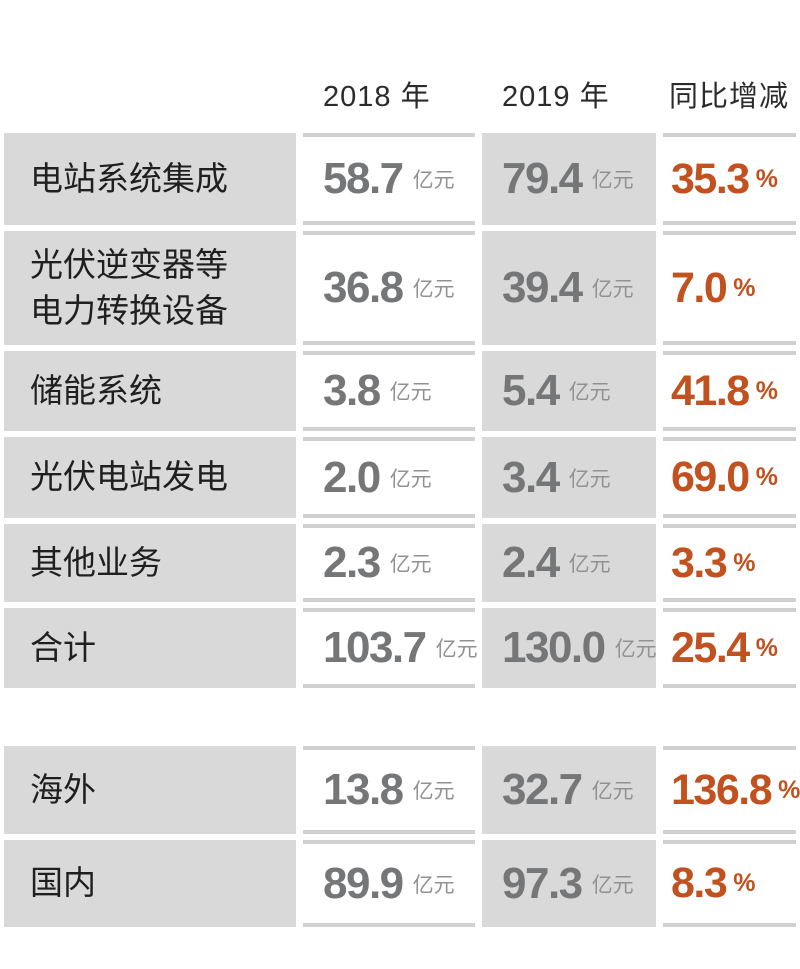 This screenshot has width=800, height=969. I want to click on value-2019-number: 2.4, so click(531, 562).